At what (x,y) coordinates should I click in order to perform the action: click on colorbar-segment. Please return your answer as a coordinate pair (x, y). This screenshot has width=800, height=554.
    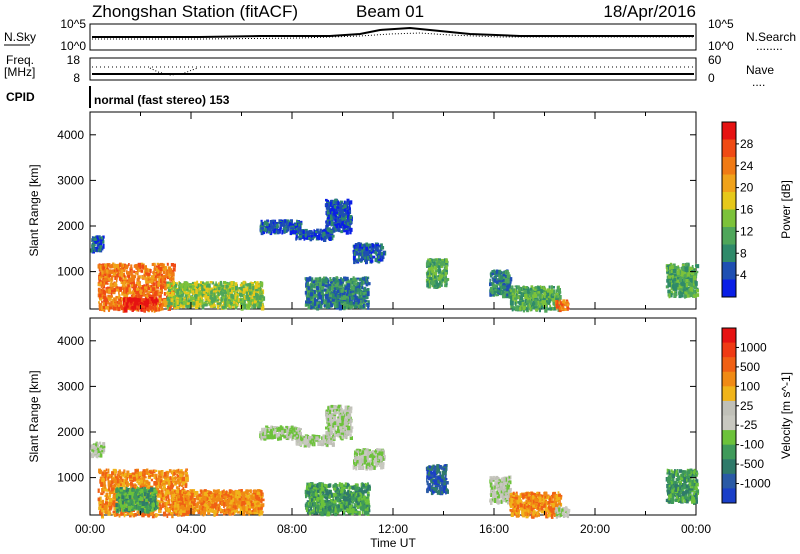
    Looking at the image, I should click on (729, 201).